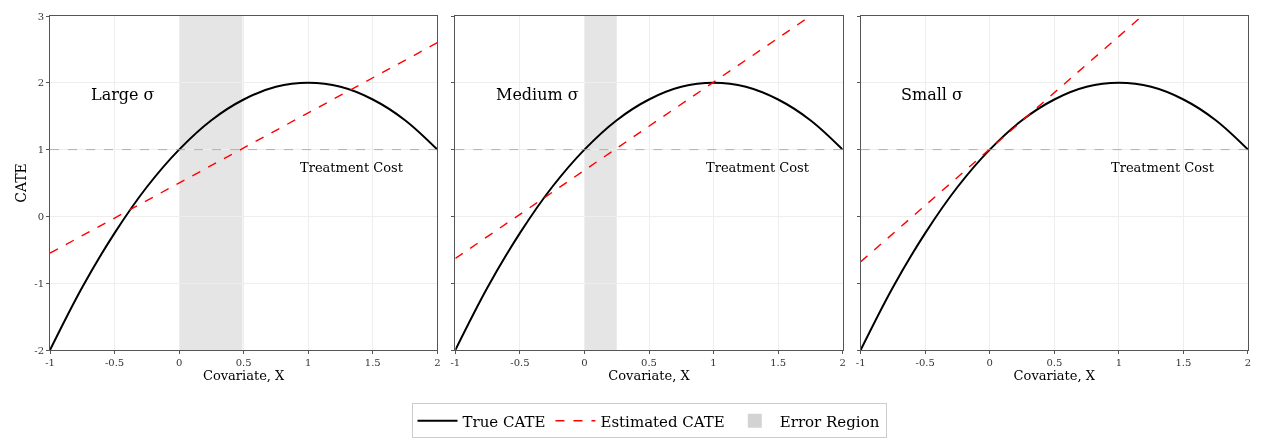  Describe the element at coordinates (20, 183) in the screenshot. I see `y-axis-title: CATE` at that location.